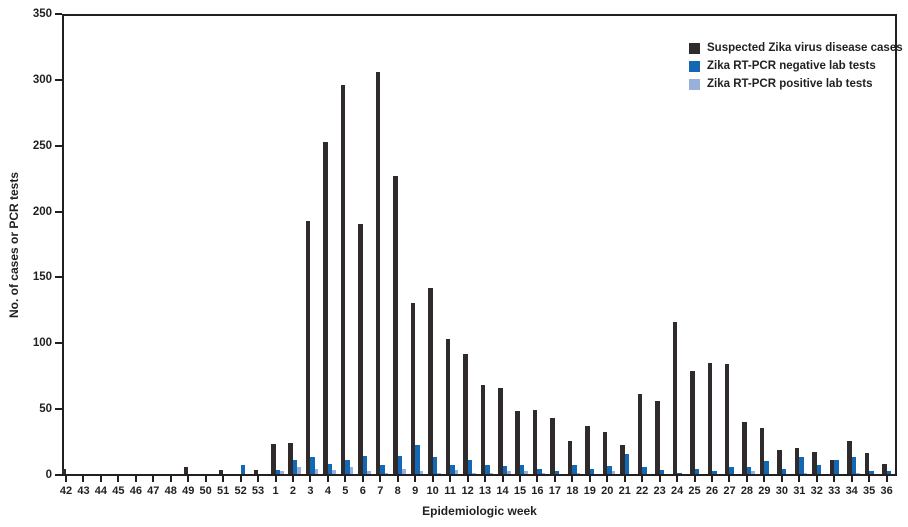  What do you see at coordinates (624, 491) in the screenshot?
I see `x-tick-label-week-21: 21` at bounding box center [624, 491].